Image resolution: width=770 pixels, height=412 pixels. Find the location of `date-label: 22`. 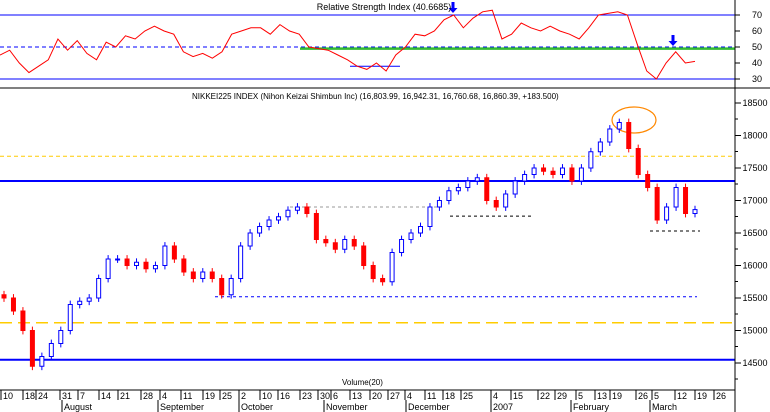

date-label: 22 is located at coordinates (545, 396).